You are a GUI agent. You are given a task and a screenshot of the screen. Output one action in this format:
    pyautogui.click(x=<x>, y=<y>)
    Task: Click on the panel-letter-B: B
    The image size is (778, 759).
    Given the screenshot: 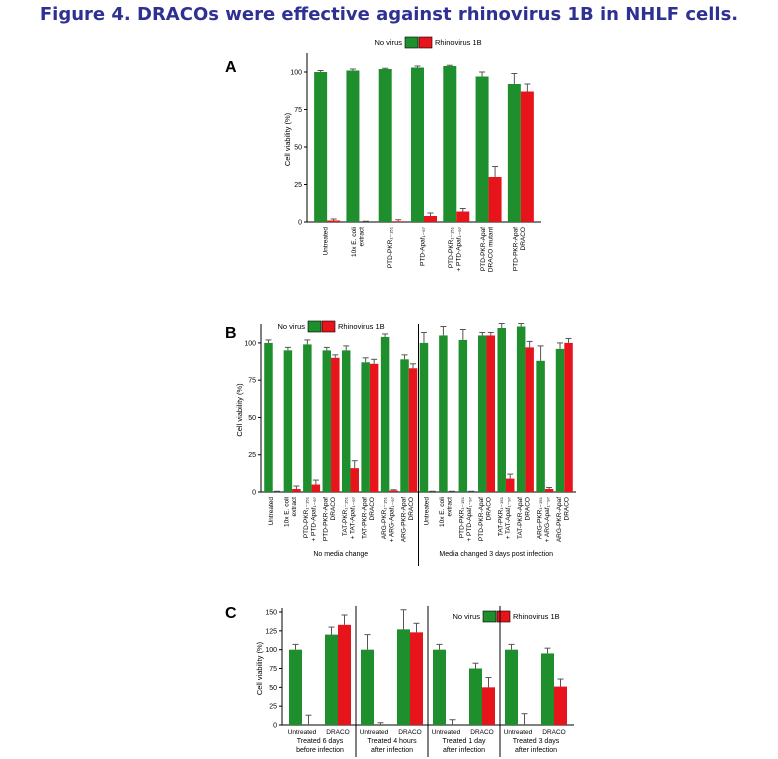 What is the action you would take?
    pyautogui.click(x=231, y=333)
    